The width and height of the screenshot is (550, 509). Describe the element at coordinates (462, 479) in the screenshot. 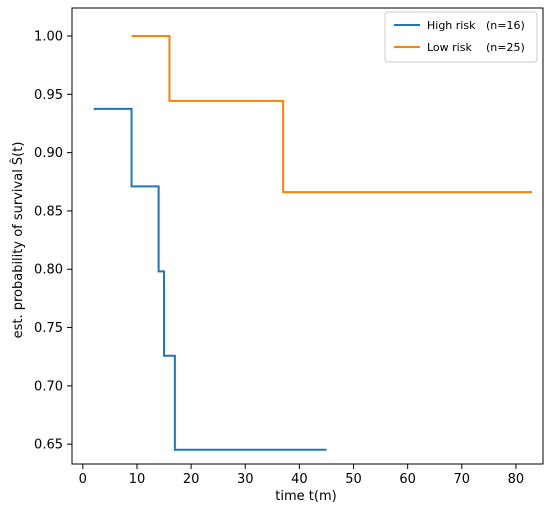

I see `x-tick-label: 70` at that location.